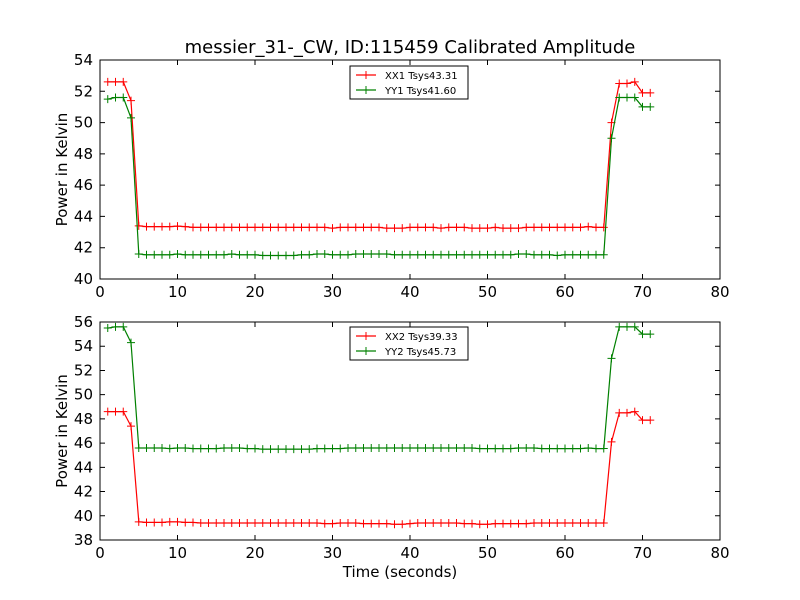  I want to click on x-tick-label: 50, so click(487, 292).